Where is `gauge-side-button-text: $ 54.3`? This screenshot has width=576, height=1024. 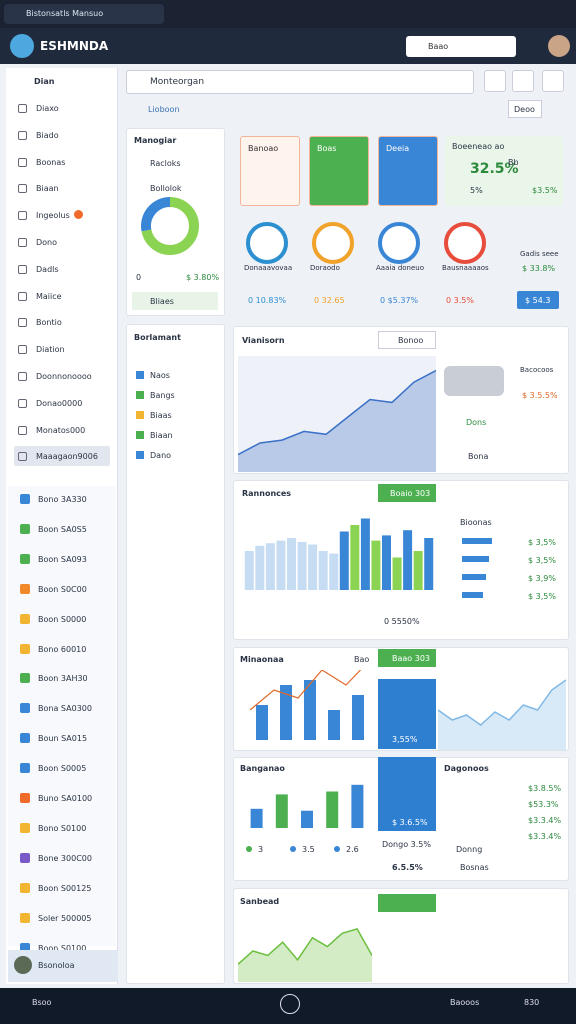 gauge-side-button-text: $ 54.3 is located at coordinates (538, 300).